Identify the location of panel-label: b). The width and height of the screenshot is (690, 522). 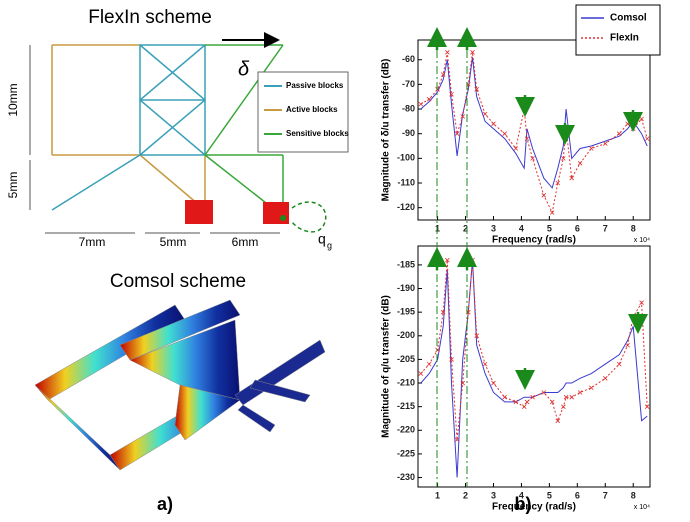
(523, 504).